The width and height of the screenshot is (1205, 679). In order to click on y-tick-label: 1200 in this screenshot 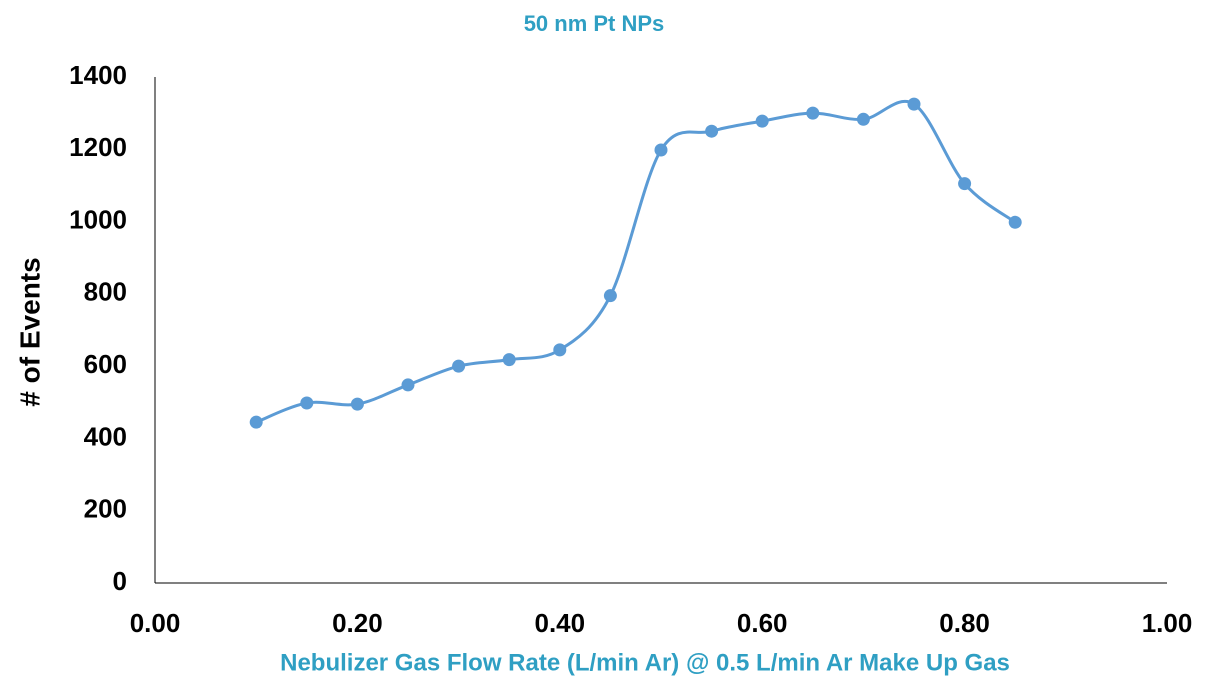, I will do `click(98, 147)`.